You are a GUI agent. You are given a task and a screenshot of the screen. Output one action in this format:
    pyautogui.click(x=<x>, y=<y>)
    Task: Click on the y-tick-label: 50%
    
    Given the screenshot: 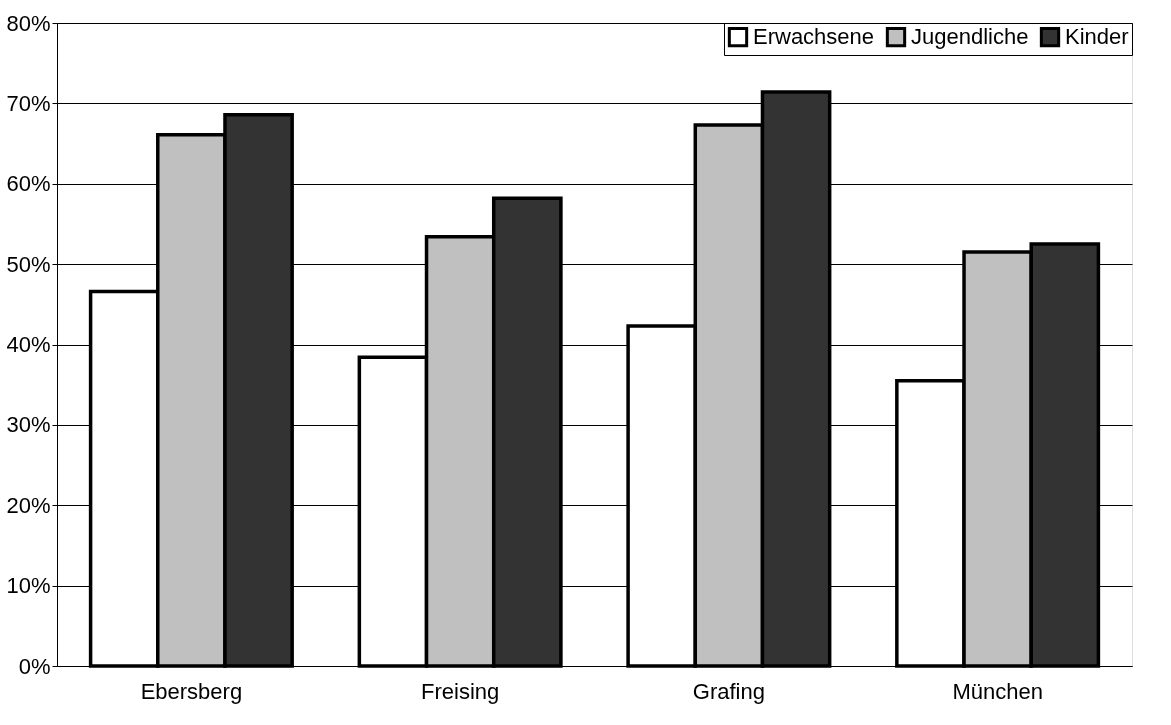 What is the action you would take?
    pyautogui.click(x=28, y=264)
    